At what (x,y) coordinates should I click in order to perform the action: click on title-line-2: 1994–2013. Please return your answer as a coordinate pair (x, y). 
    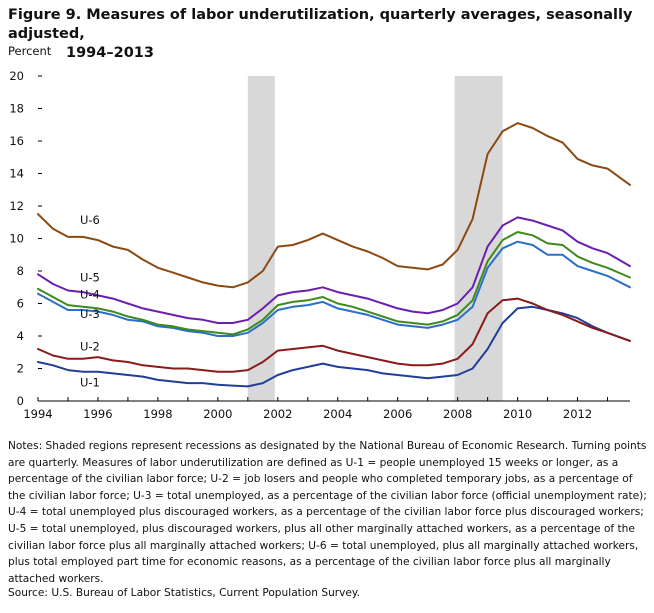
    Looking at the image, I should click on (110, 53).